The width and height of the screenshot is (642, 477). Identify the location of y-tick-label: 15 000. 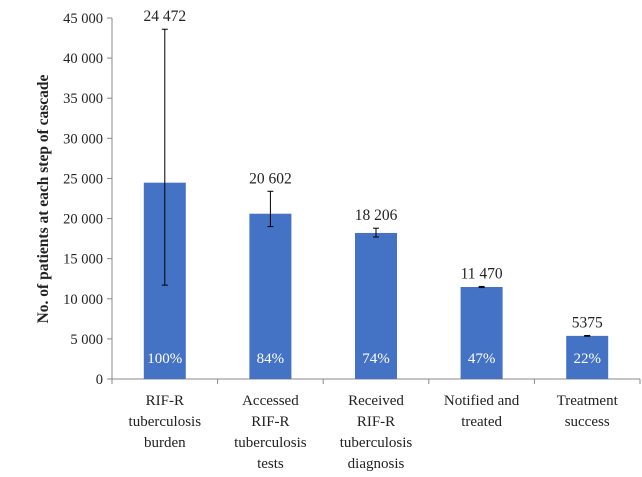
(83, 260).